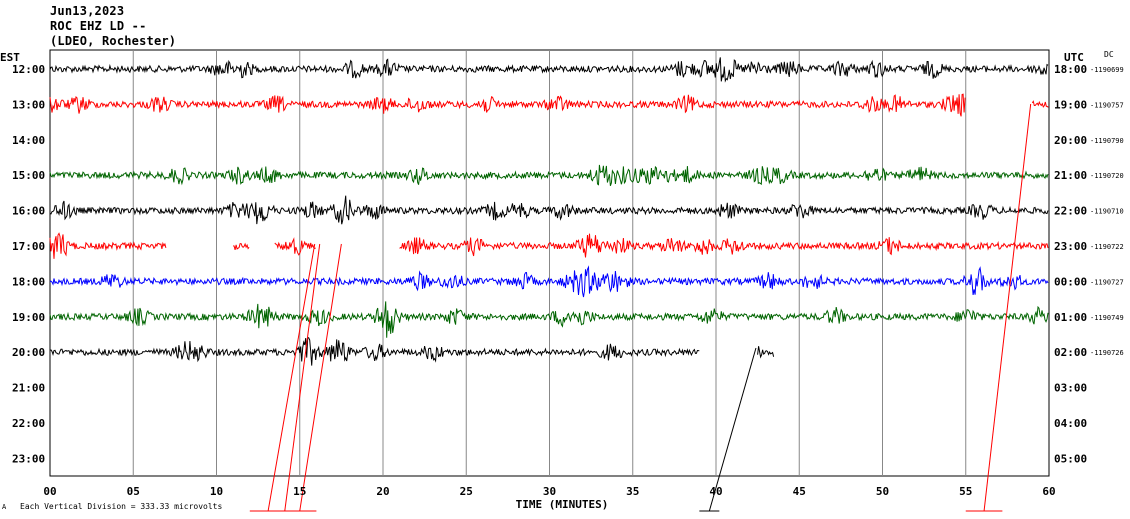 The height and width of the screenshot is (519, 1130). What do you see at coordinates (799, 491) in the screenshot?
I see `x-tick-label: 45` at bounding box center [799, 491].